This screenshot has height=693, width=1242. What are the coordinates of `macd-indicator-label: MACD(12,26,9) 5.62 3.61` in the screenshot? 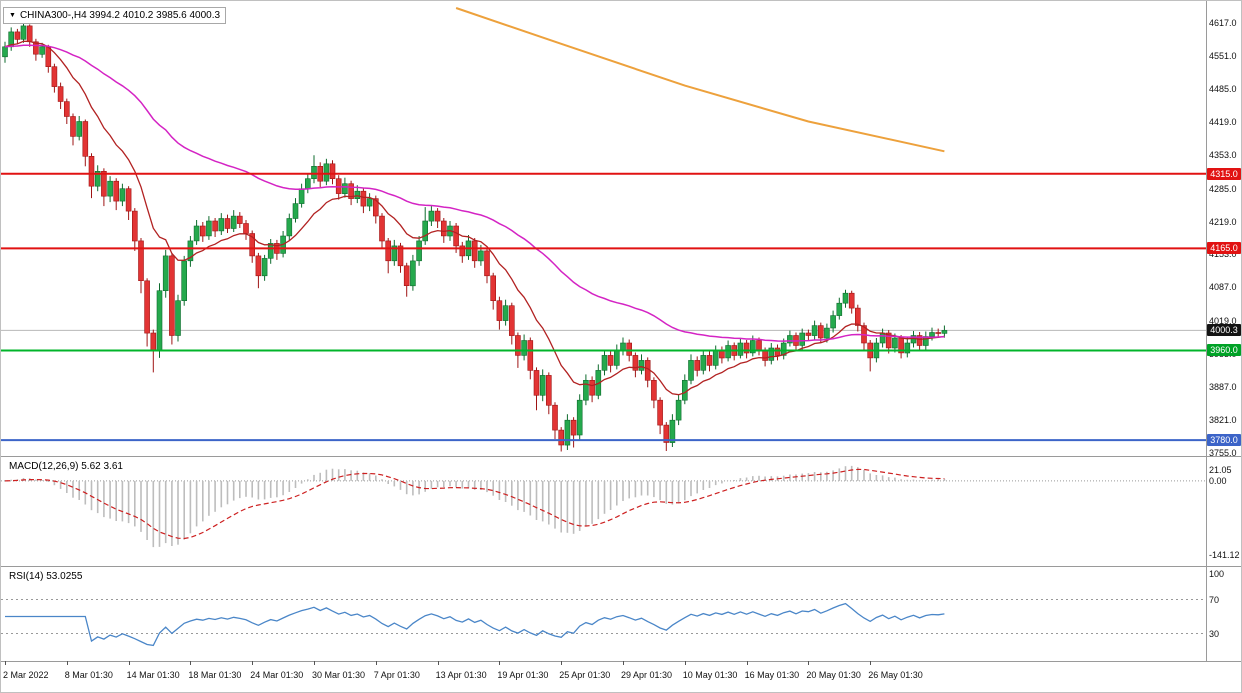 It's located at (66, 466).